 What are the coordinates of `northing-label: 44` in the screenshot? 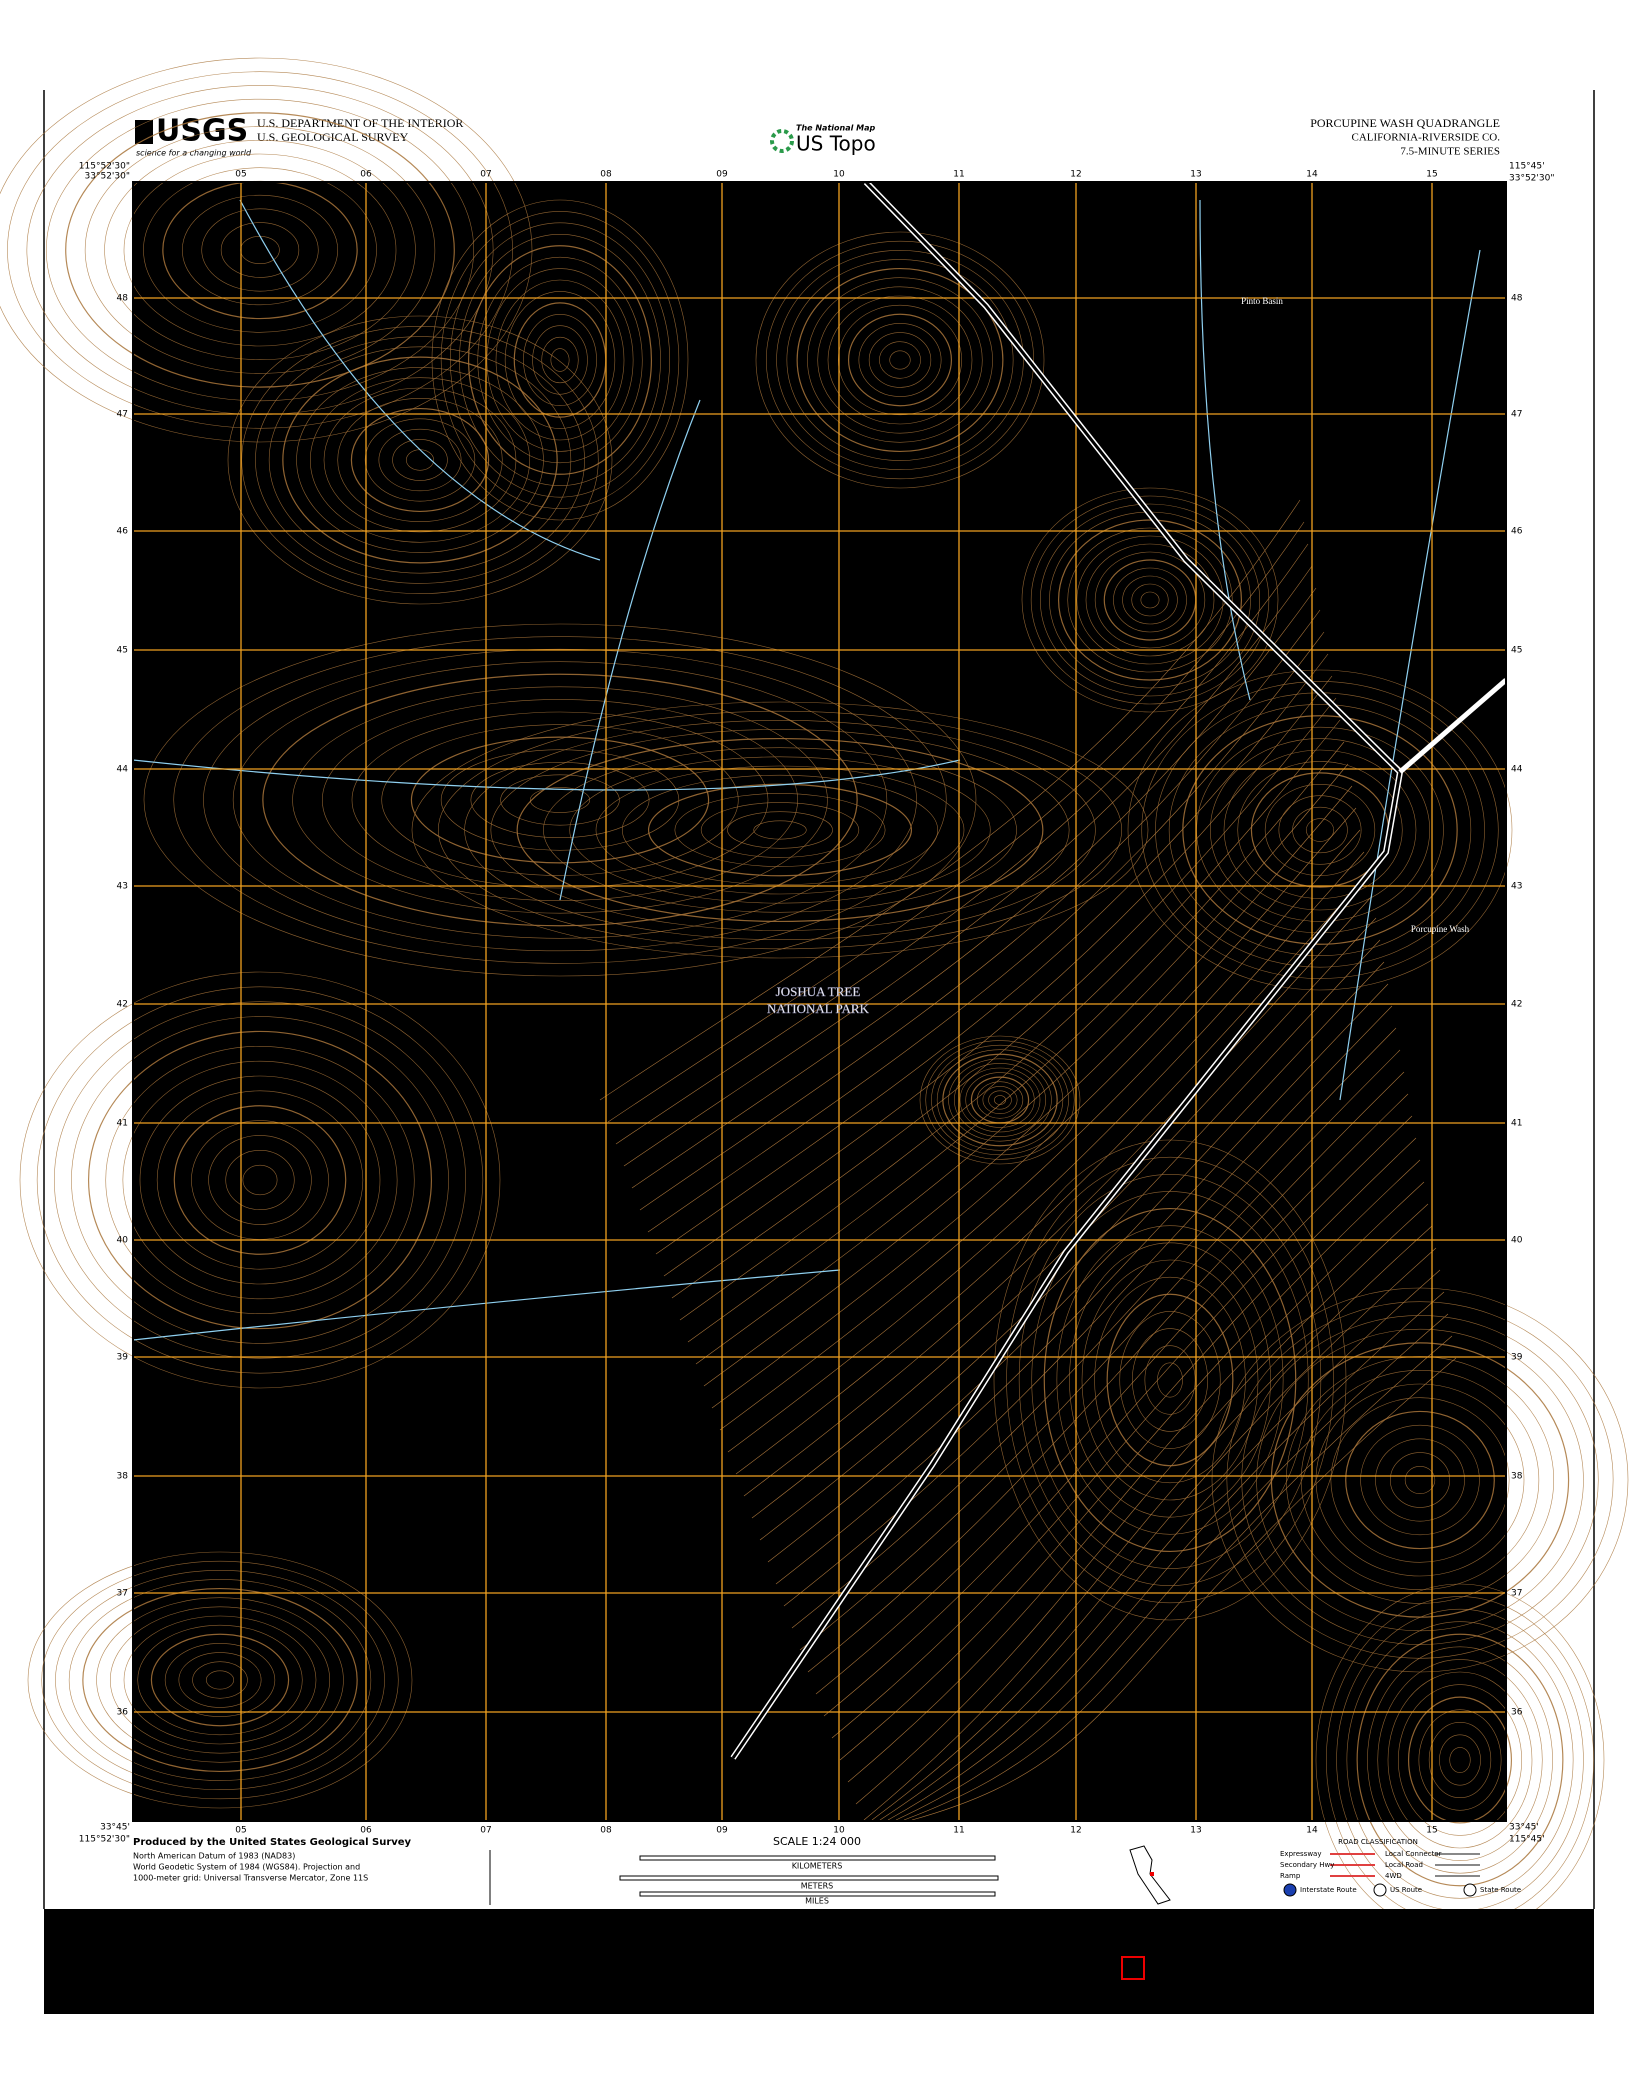 It's located at (123, 770).